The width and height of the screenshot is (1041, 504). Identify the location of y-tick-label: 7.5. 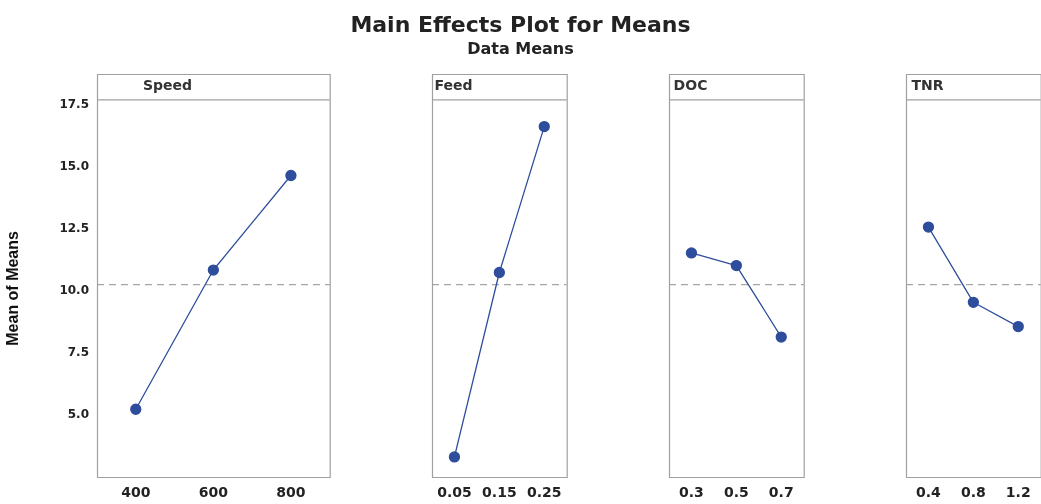
(78, 352).